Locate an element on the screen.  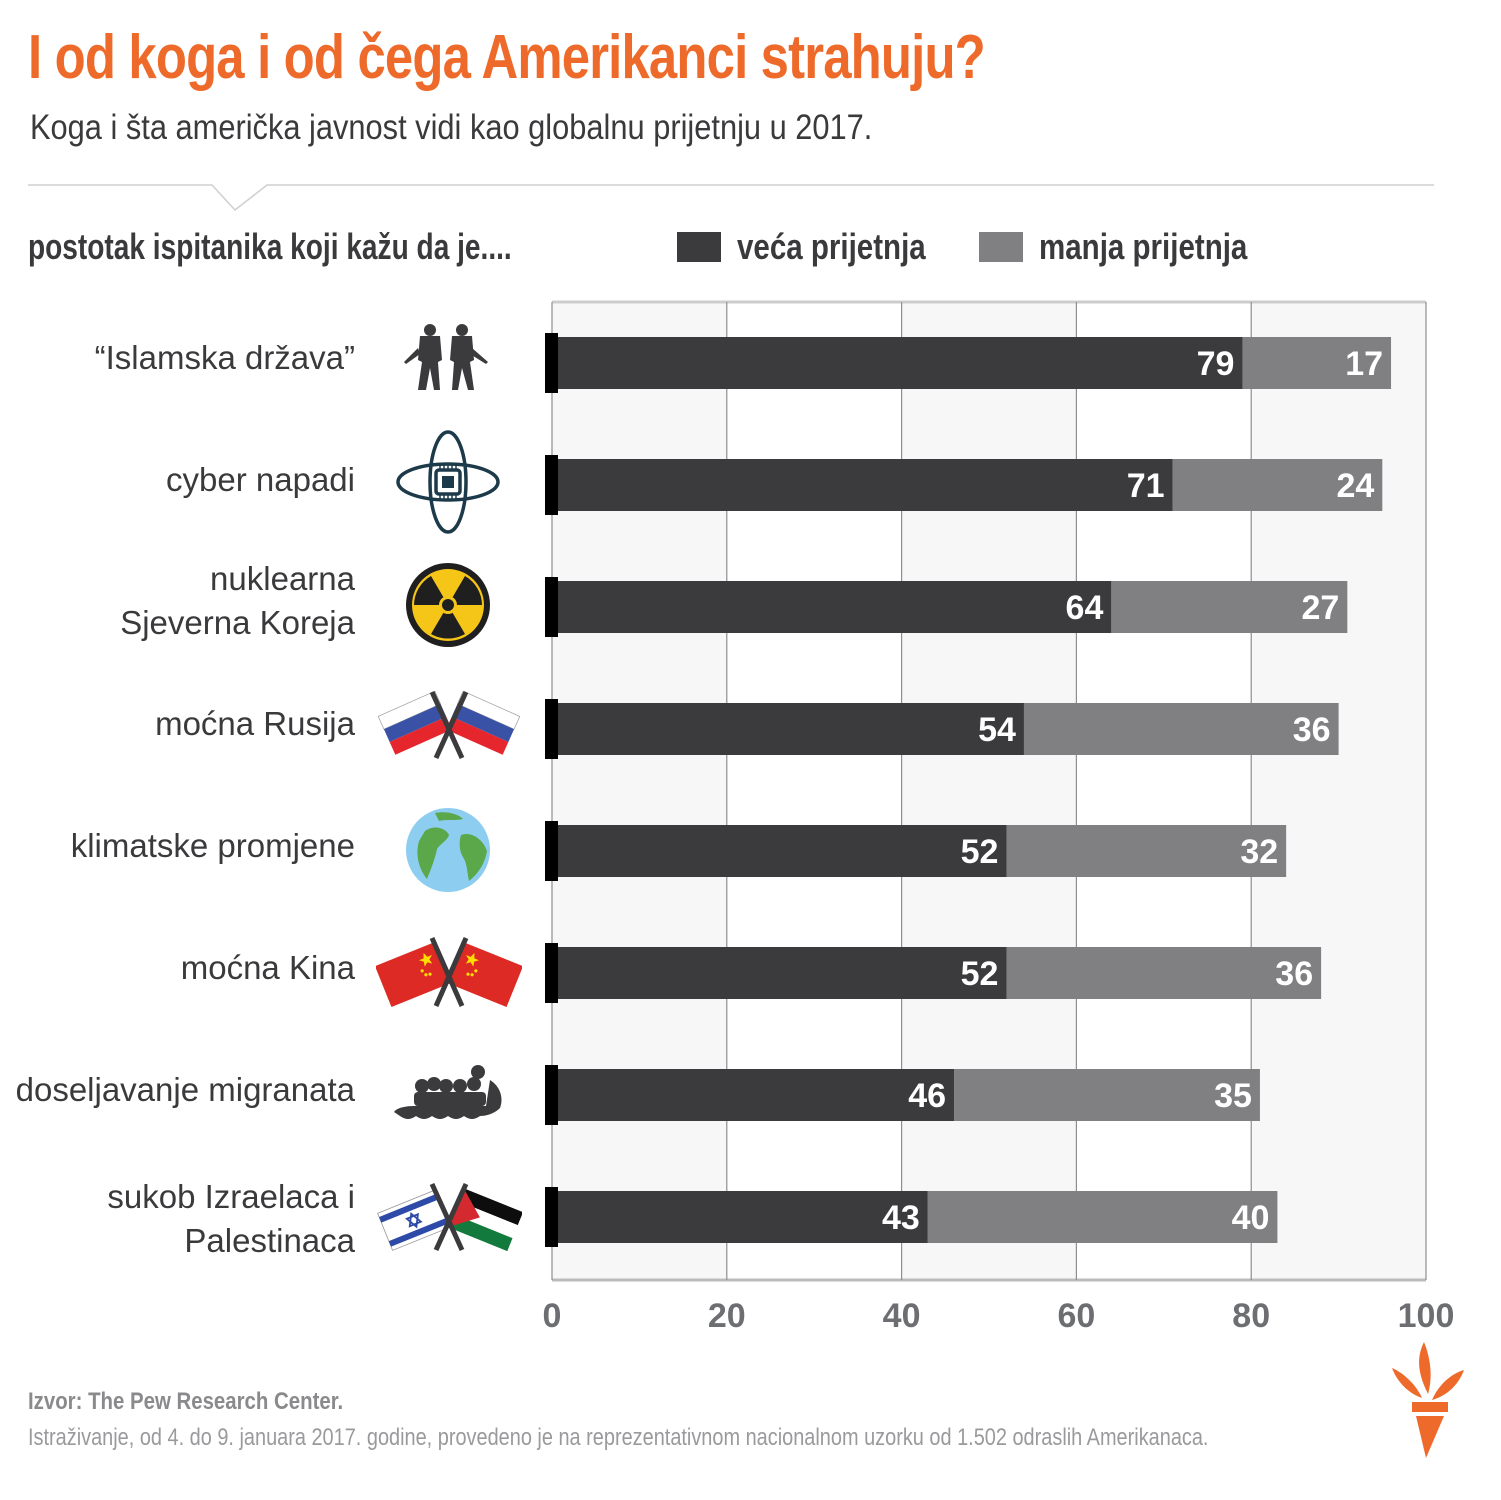
radiation-icon is located at coordinates (448, 605).